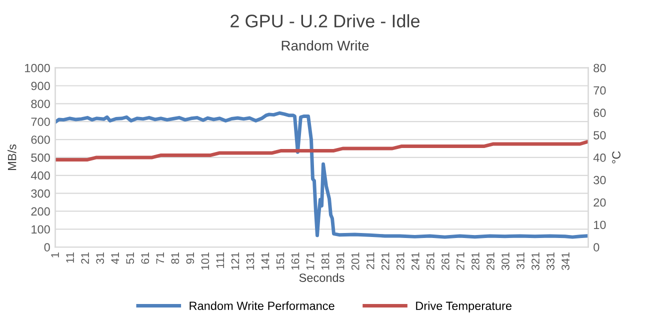  I want to click on line-series, so click(321, 151).